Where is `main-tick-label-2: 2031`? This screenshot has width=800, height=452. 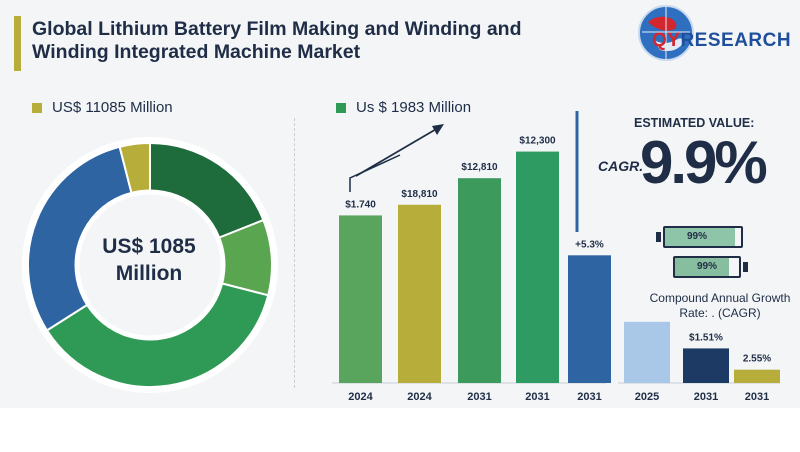 main-tick-label-2: 2031 is located at coordinates (479, 397).